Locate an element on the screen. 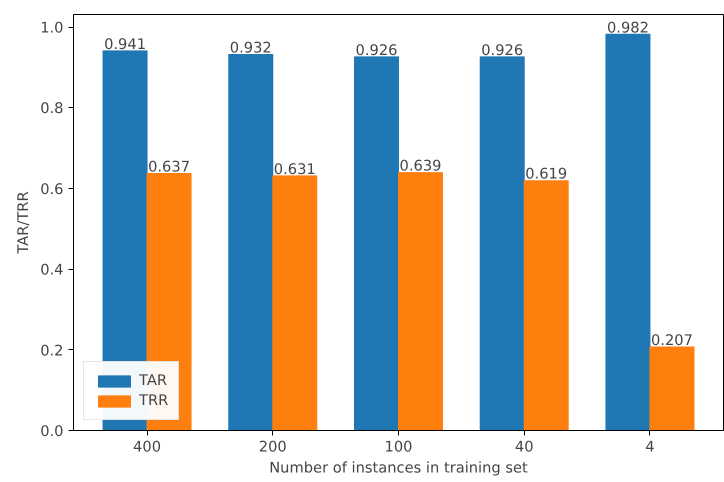  data-label: 0.207 is located at coordinates (671, 340).